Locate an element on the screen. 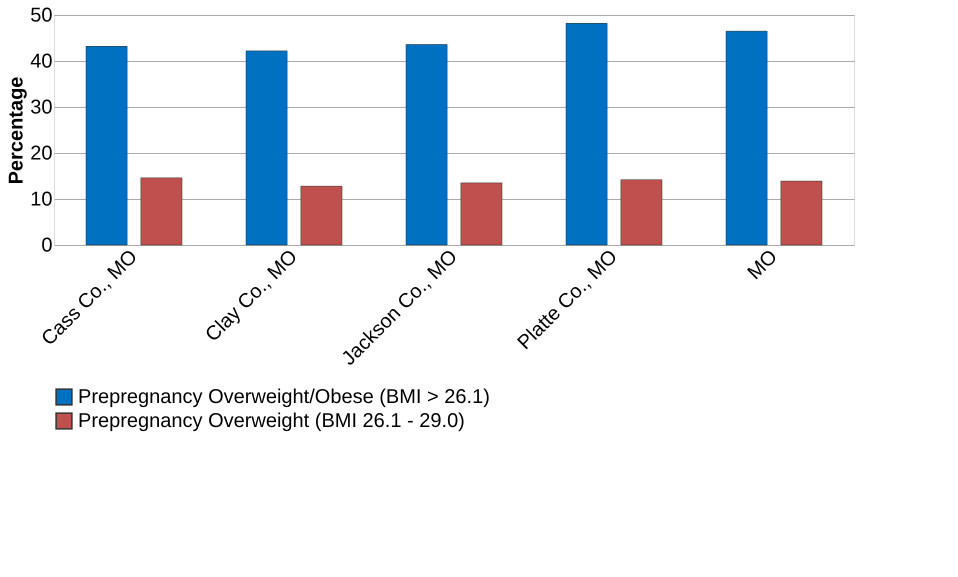 This screenshot has height=577, width=958. x-tick-label: MO is located at coordinates (762, 265).